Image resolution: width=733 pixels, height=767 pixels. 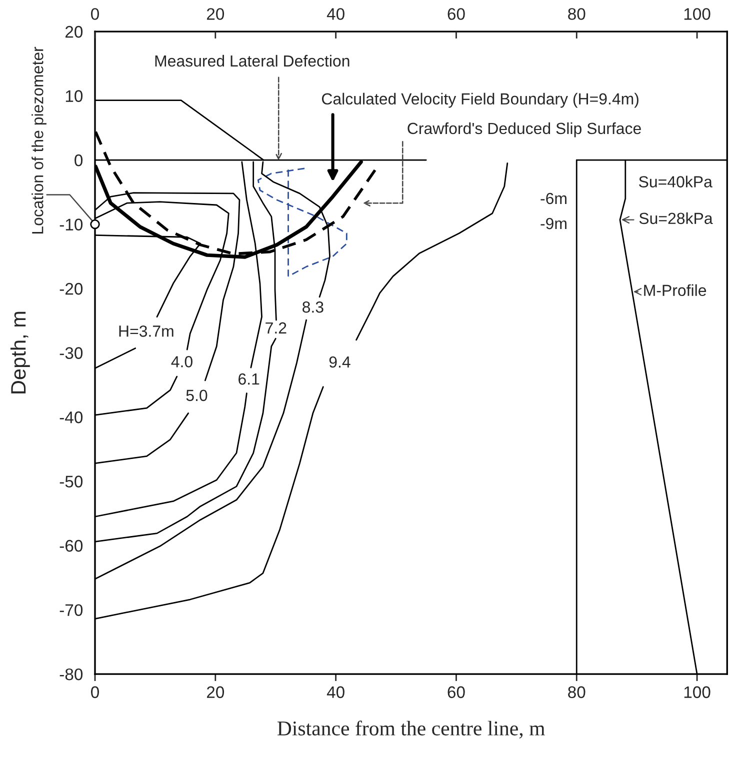 What do you see at coordinates (71, 224) in the screenshot?
I see `y-tick-label: -10` at bounding box center [71, 224].